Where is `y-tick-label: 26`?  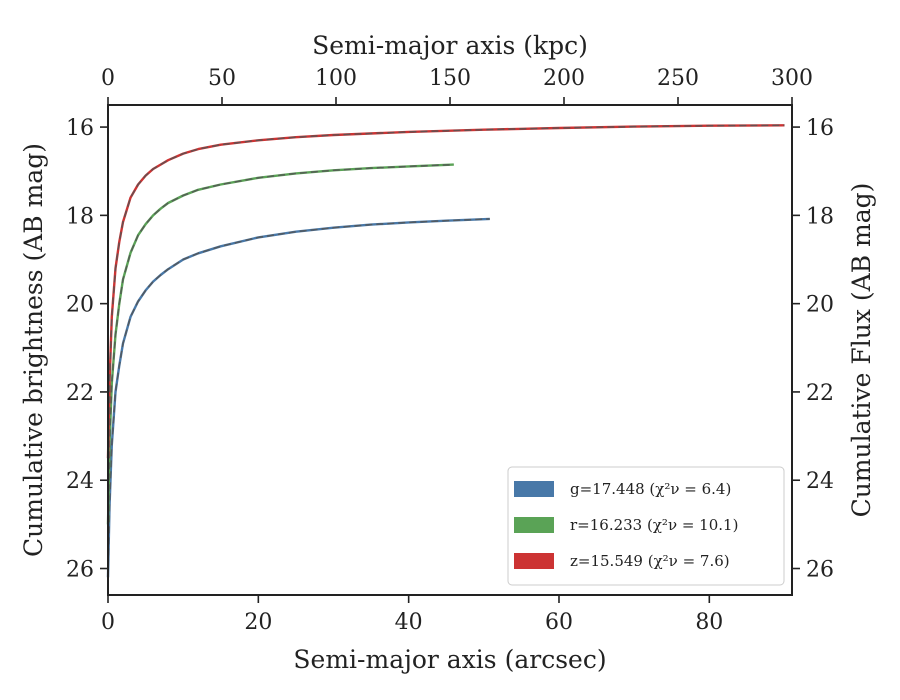
y-tick-label: 26 is located at coordinates (80, 570).